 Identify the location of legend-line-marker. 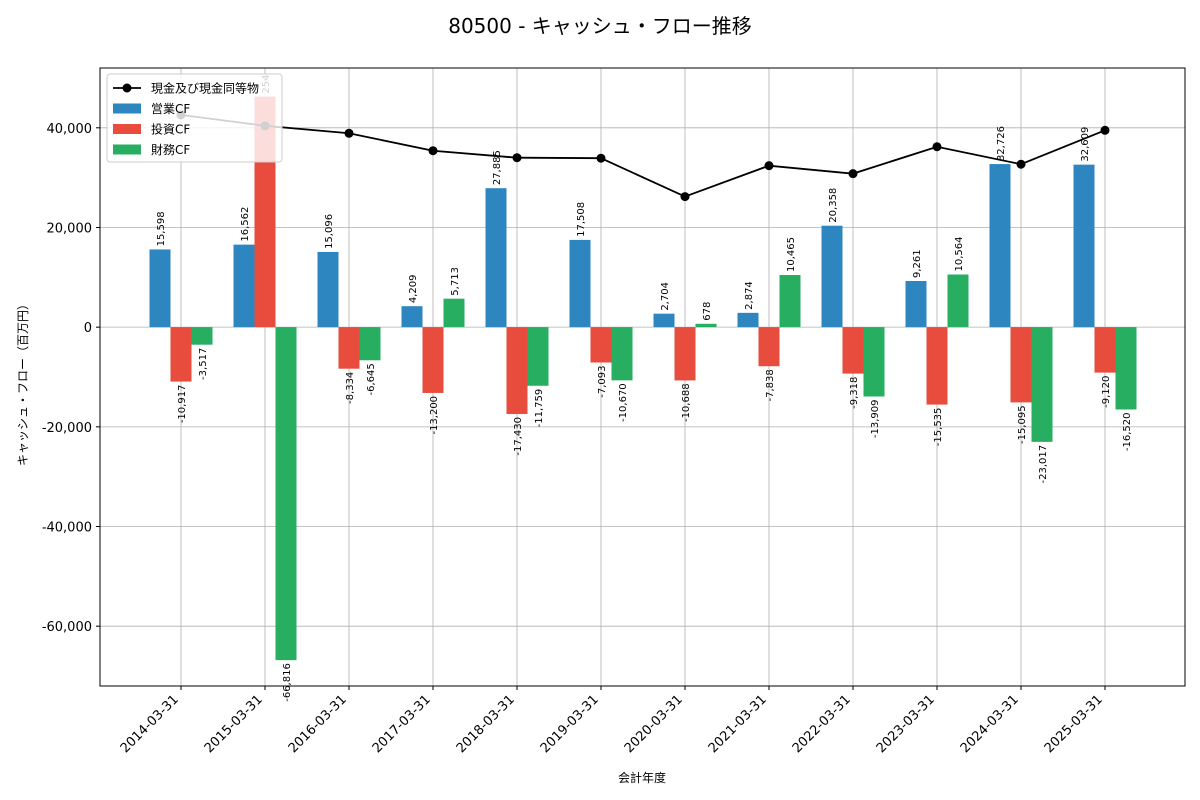
(127, 88).